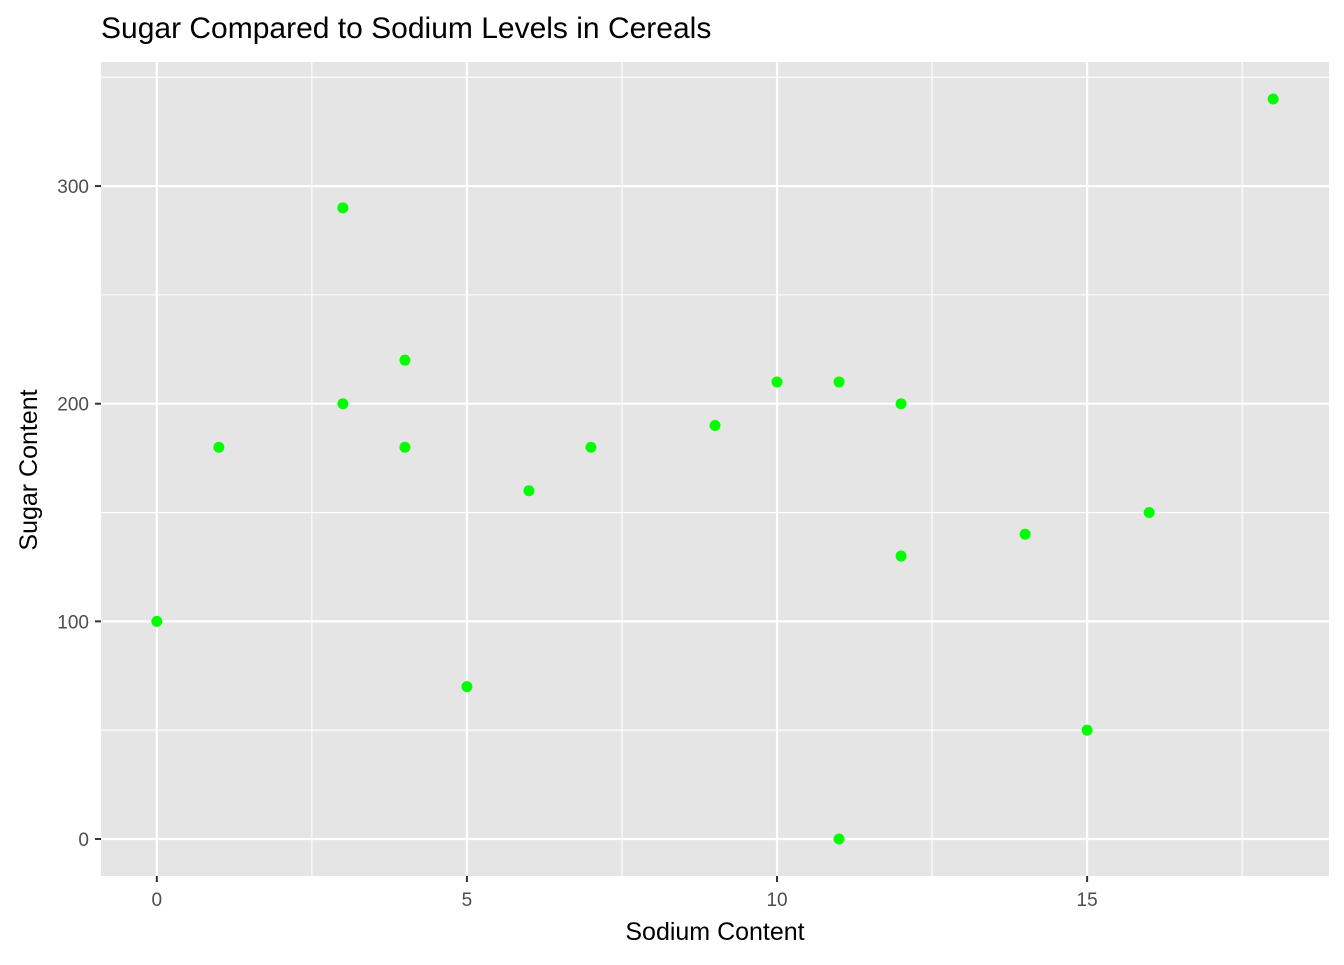 This screenshot has height=965, width=1344. Describe the element at coordinates (83, 840) in the screenshot. I see `y-tick-label: 0` at that location.